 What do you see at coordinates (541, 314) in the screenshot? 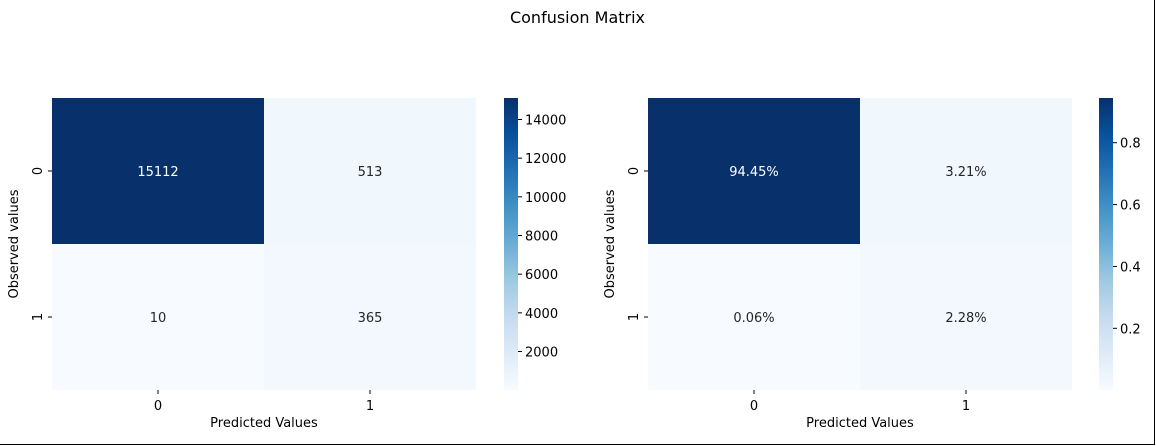
I see `colorbar-tick-label: 4000` at bounding box center [541, 314].